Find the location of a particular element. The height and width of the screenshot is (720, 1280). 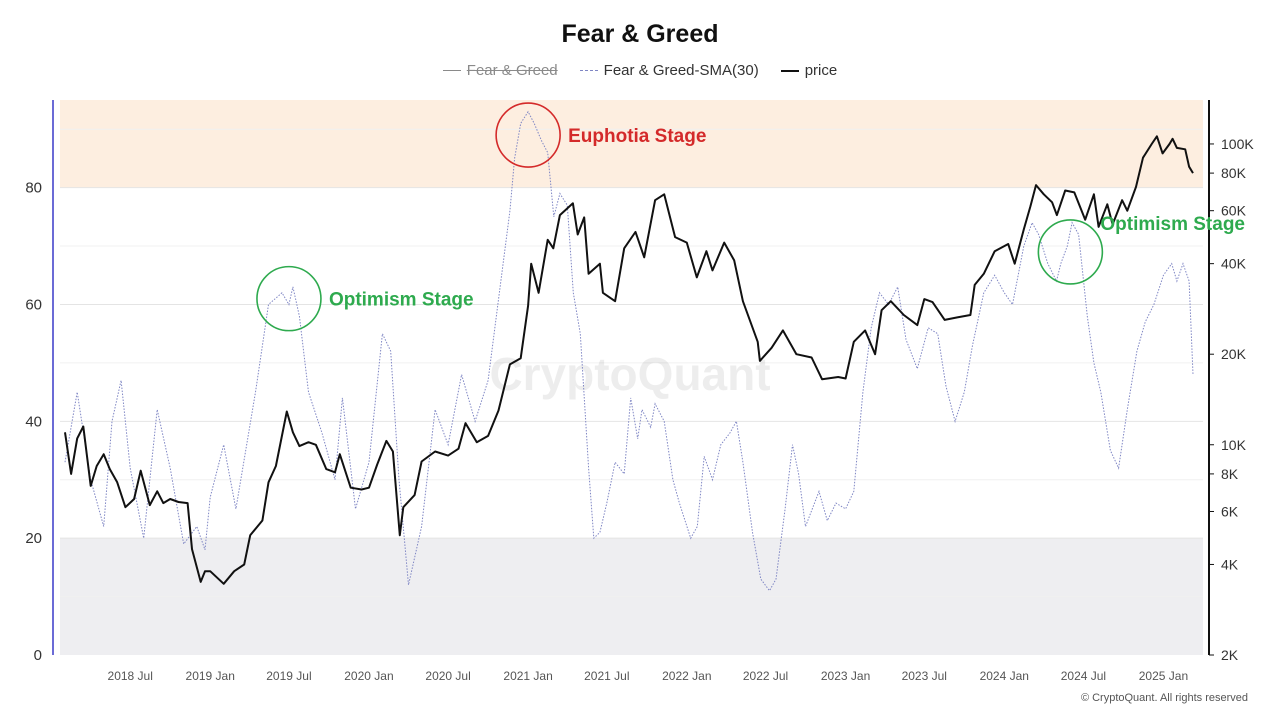

x-tick-label: 2021 Jul is located at coordinates (606, 676).